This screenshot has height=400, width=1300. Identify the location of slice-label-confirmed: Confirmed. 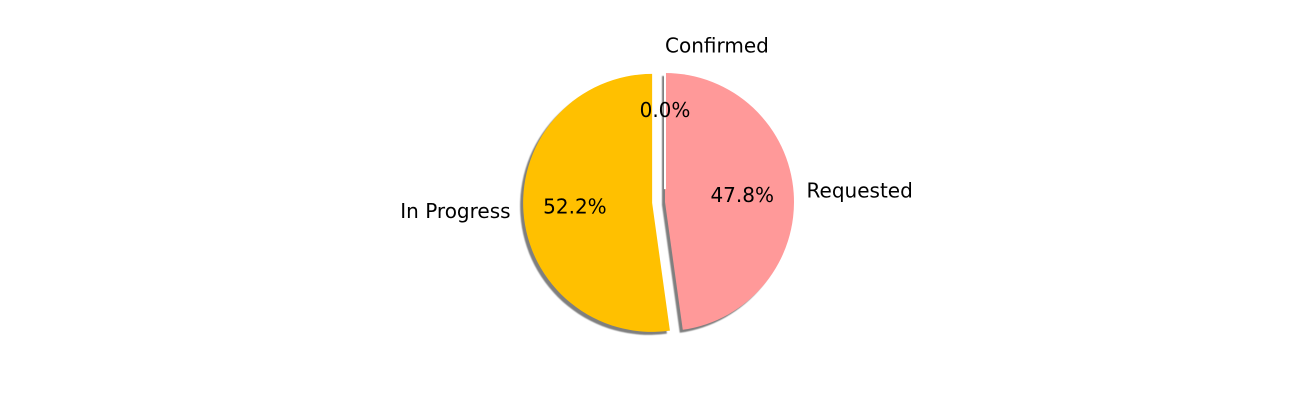
(717, 46).